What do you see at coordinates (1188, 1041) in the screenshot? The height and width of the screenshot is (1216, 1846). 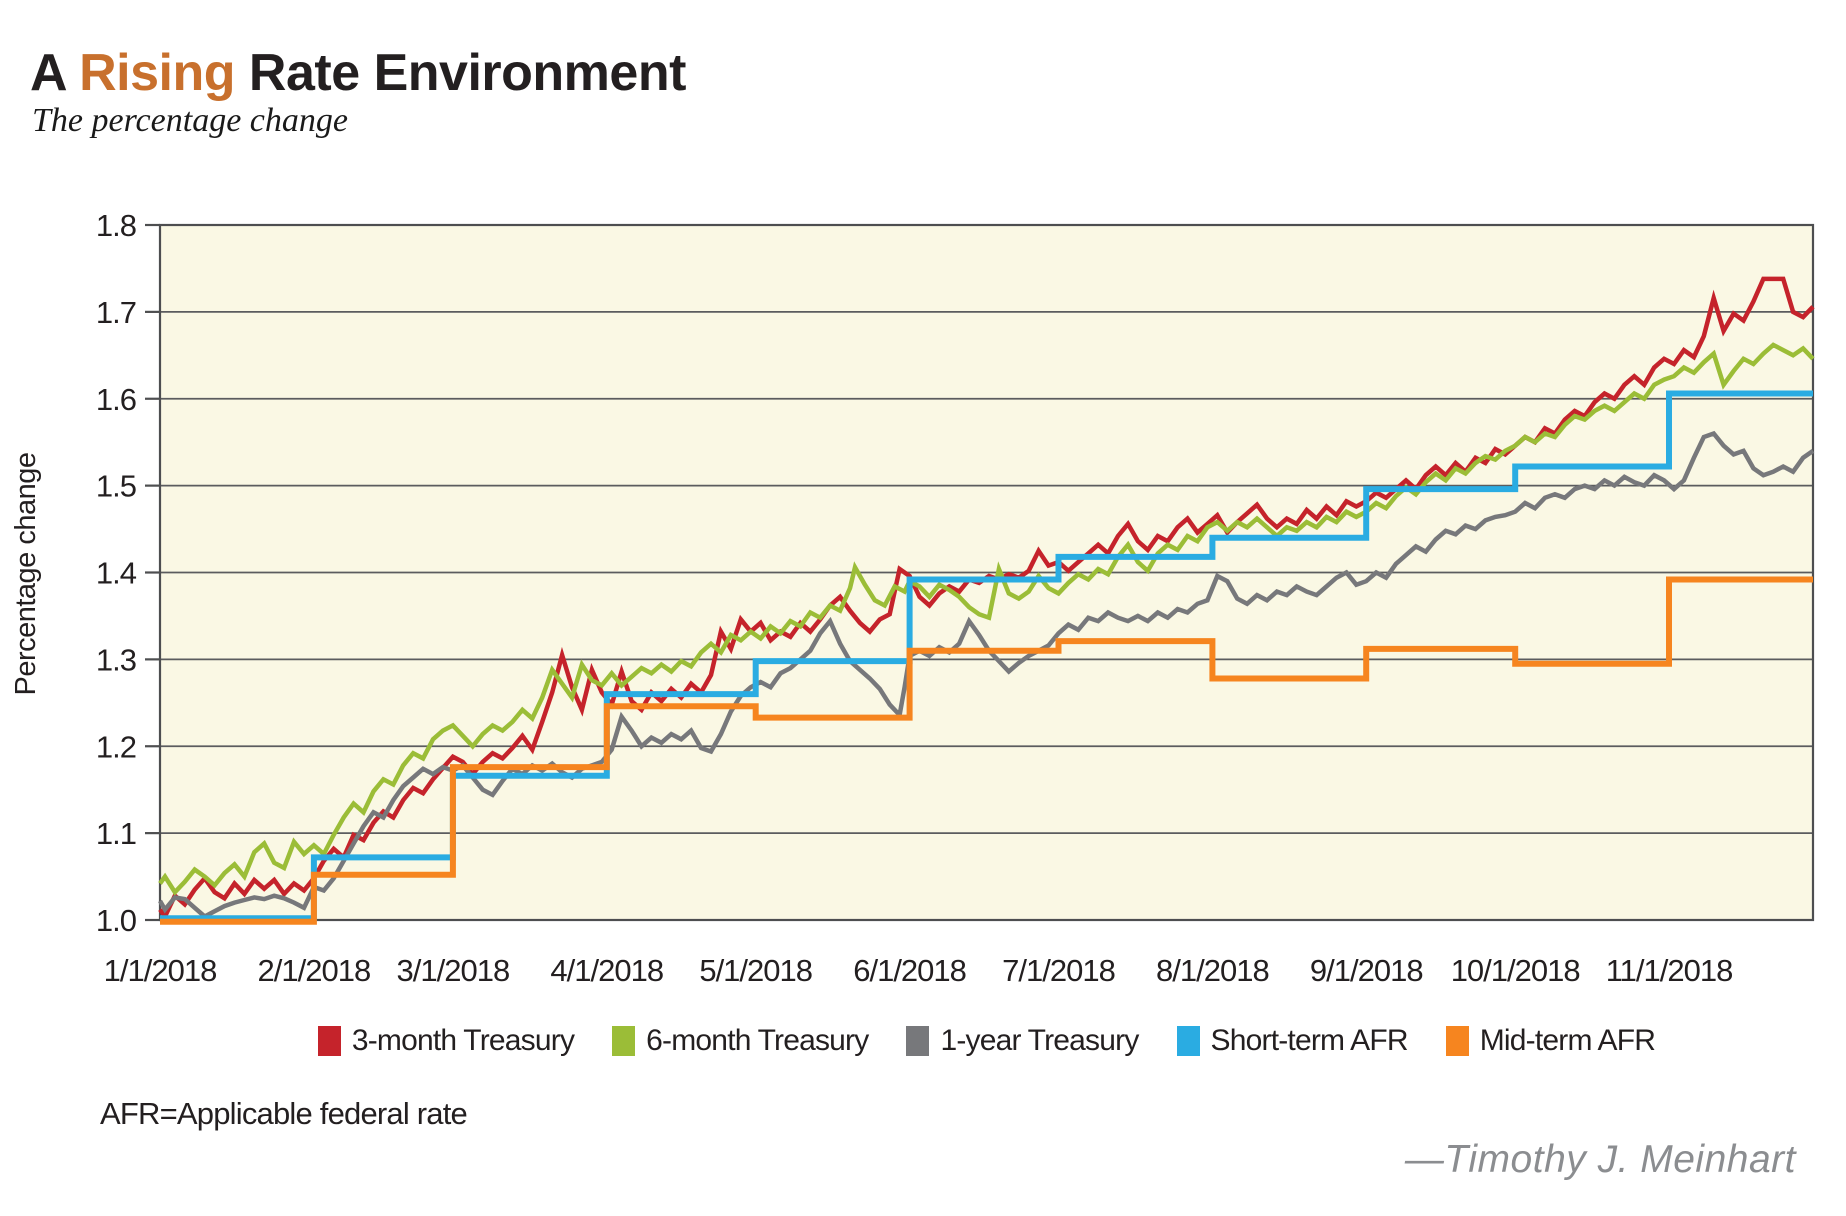 I see `legend-swatch-short-term-afr` at bounding box center [1188, 1041].